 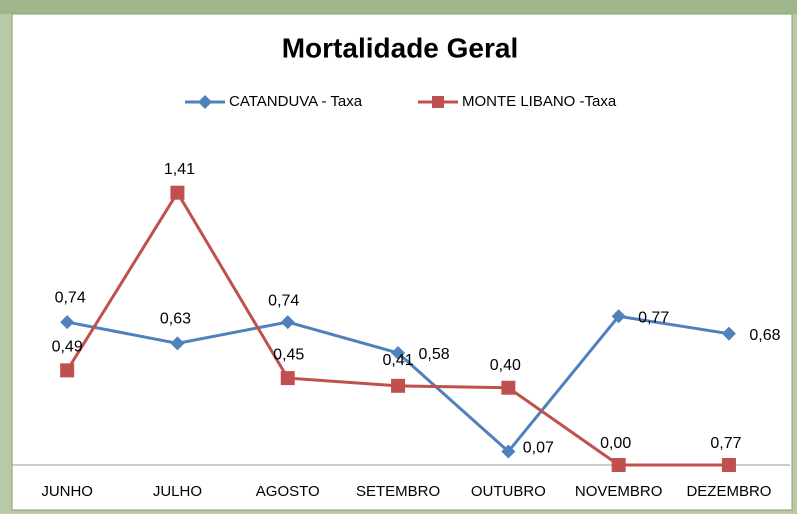 What do you see at coordinates (175, 319) in the screenshot?
I see `data-label: 0,63` at bounding box center [175, 319].